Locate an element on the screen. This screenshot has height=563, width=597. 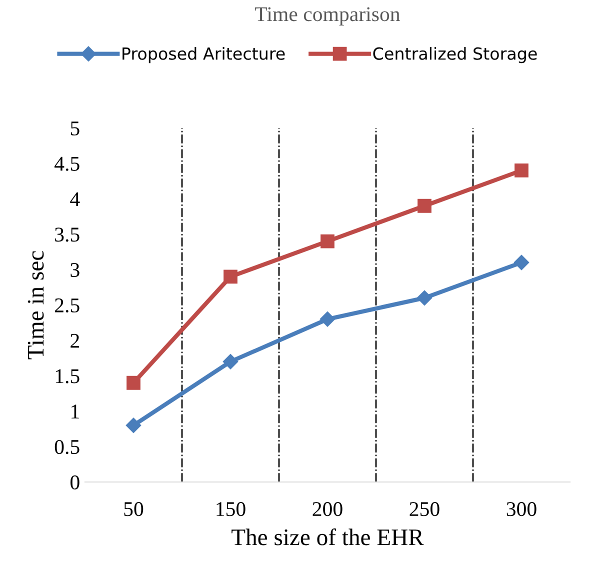
y-tick-label: 4 is located at coordinates (75, 199).